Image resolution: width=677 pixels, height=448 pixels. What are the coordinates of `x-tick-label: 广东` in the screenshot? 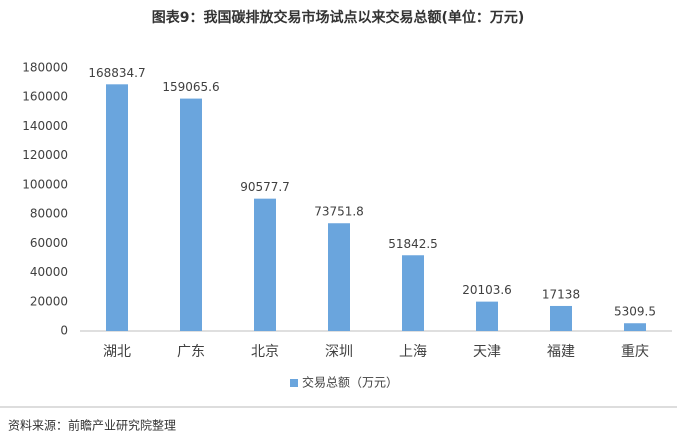 It's located at (191, 352).